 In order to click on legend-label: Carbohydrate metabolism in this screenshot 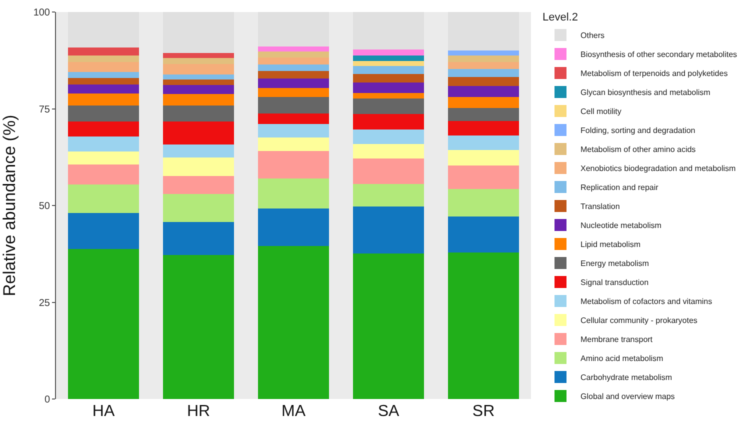, I will do `click(626, 377)`.